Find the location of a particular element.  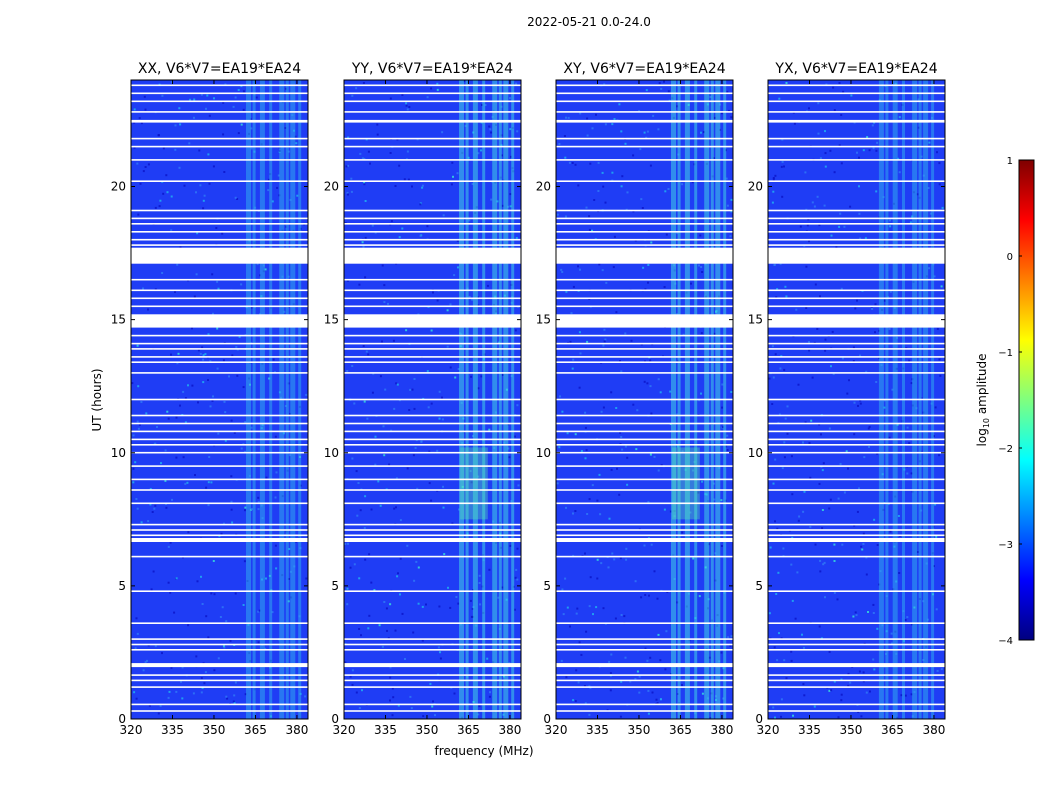

y-tick-label: 0 is located at coordinates (759, 719).